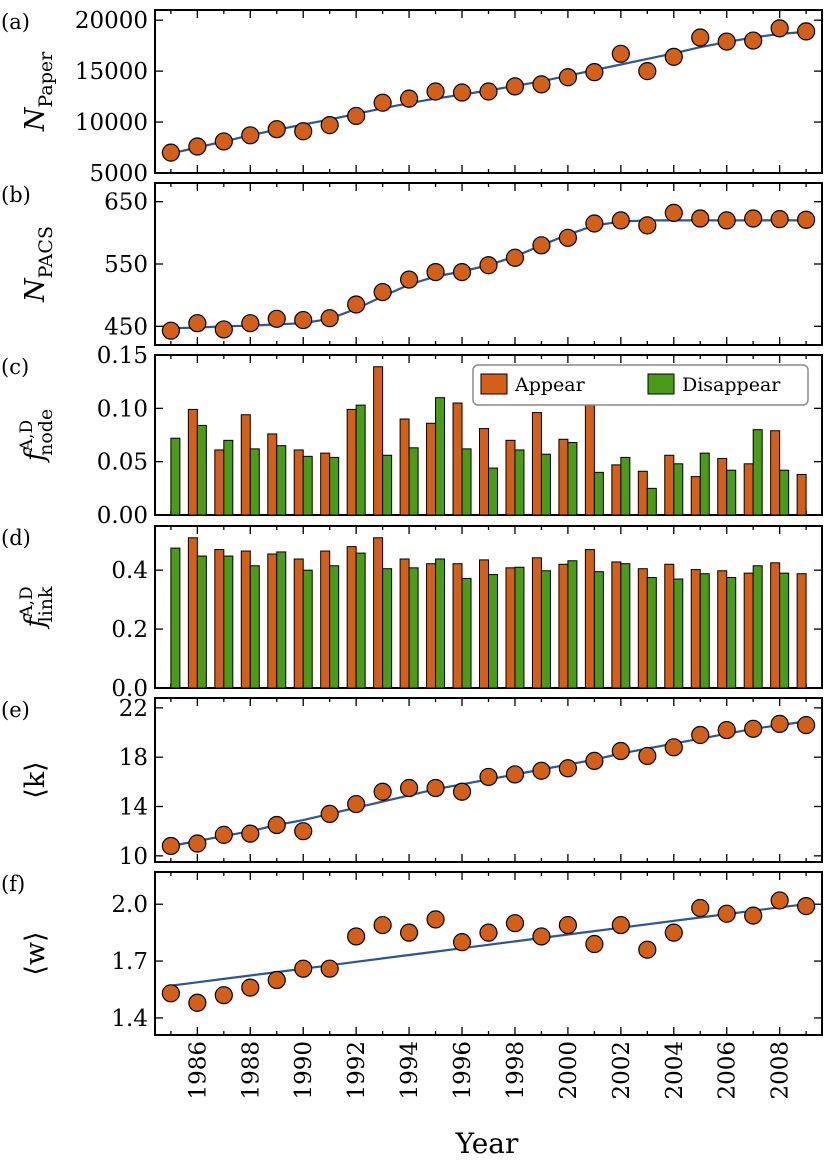 This screenshot has height=1162, width=830. Describe the element at coordinates (122, 516) in the screenshot. I see `y-tick-label: 0.00` at that location.